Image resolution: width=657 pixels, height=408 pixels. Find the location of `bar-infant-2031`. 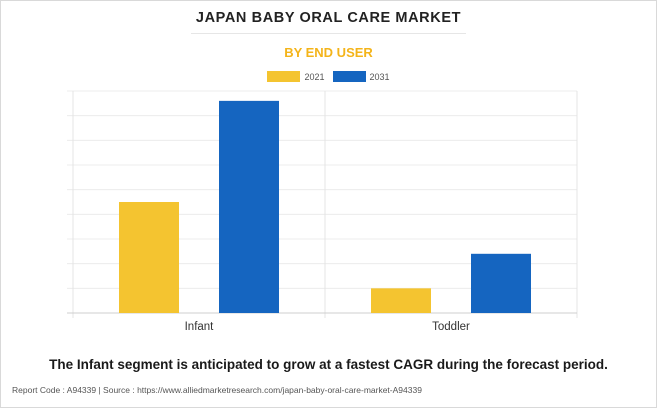

bar-infant-2031 is located at coordinates (249, 206).